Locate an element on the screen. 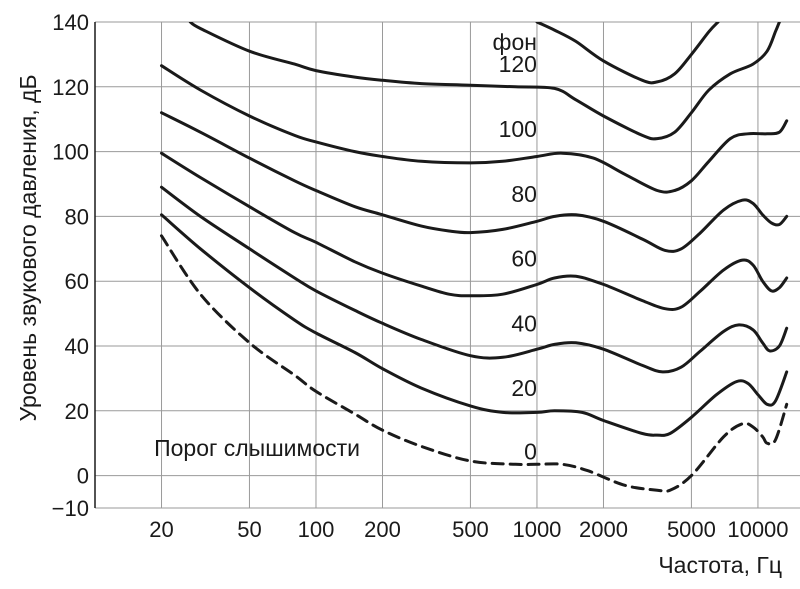 The image size is (800, 589). y-tick-label: 100 is located at coordinates (70, 152).